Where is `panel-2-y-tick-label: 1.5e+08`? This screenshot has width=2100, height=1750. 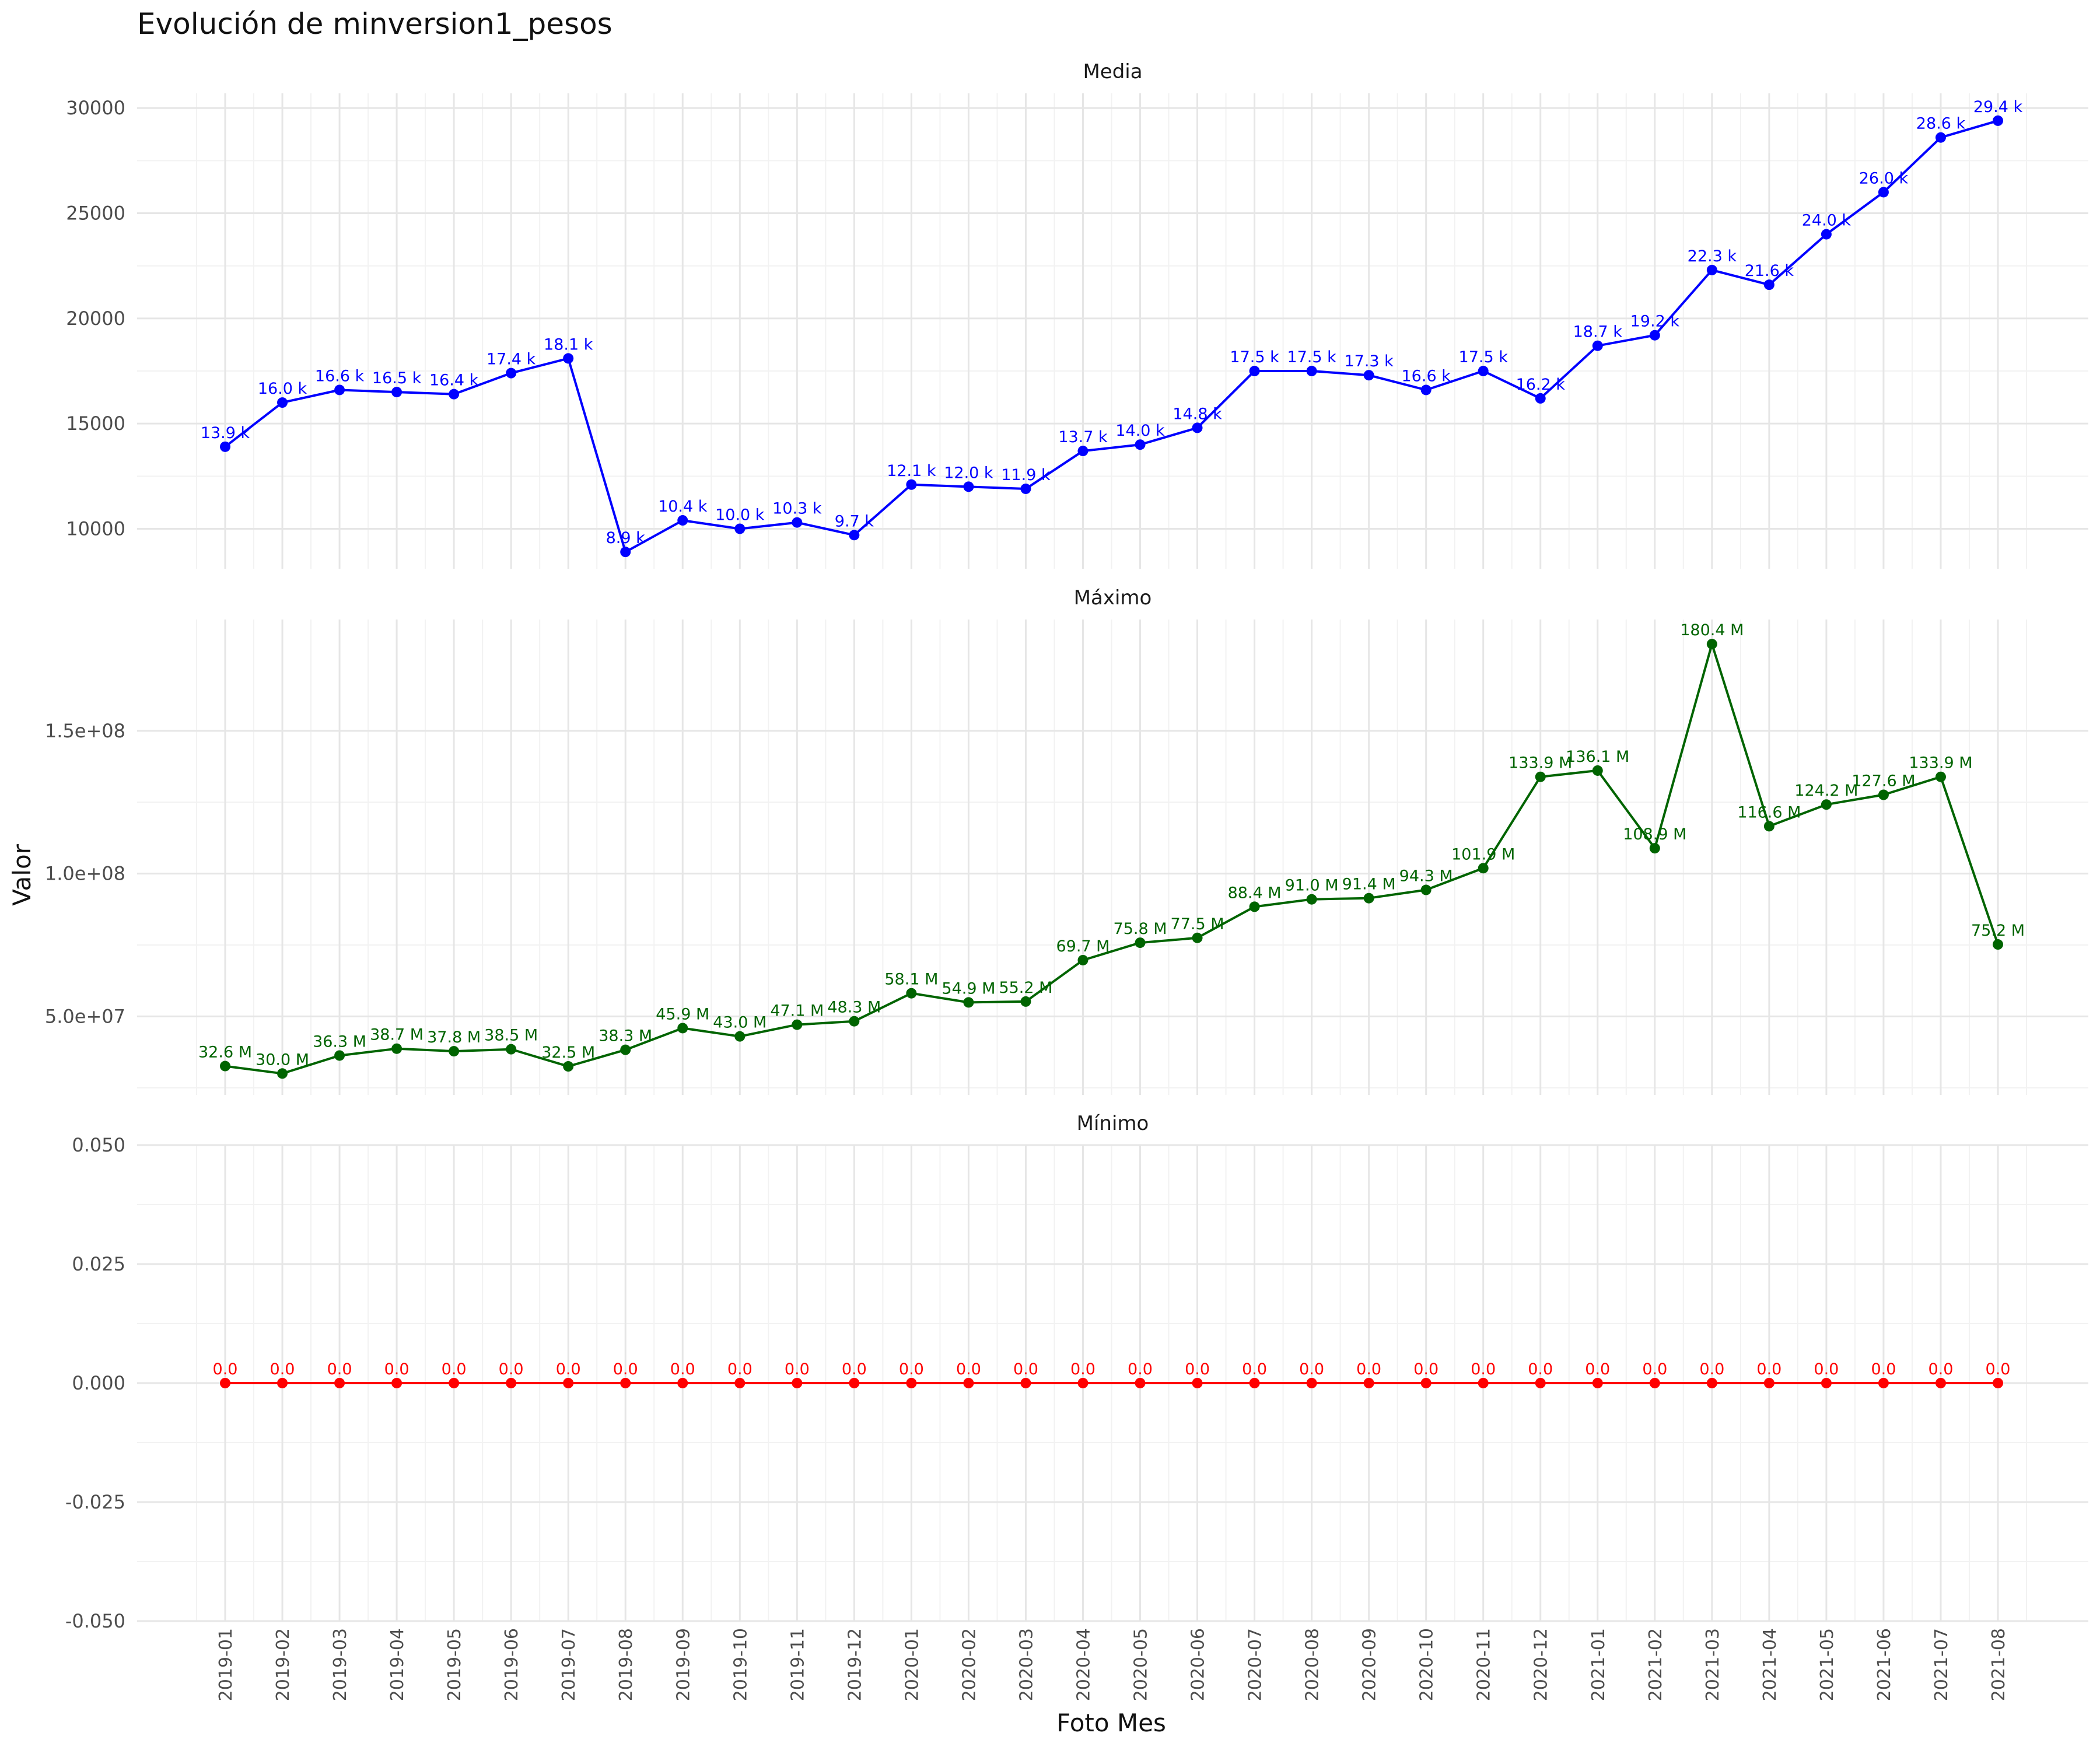 panel-2-y-tick-label: 1.5e+08 is located at coordinates (85, 731).